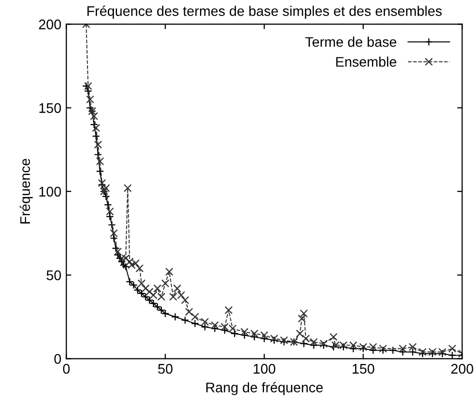 The image size is (474, 403). Describe the element at coordinates (165, 369) in the screenshot. I see `x-tick-label: 50` at that location.